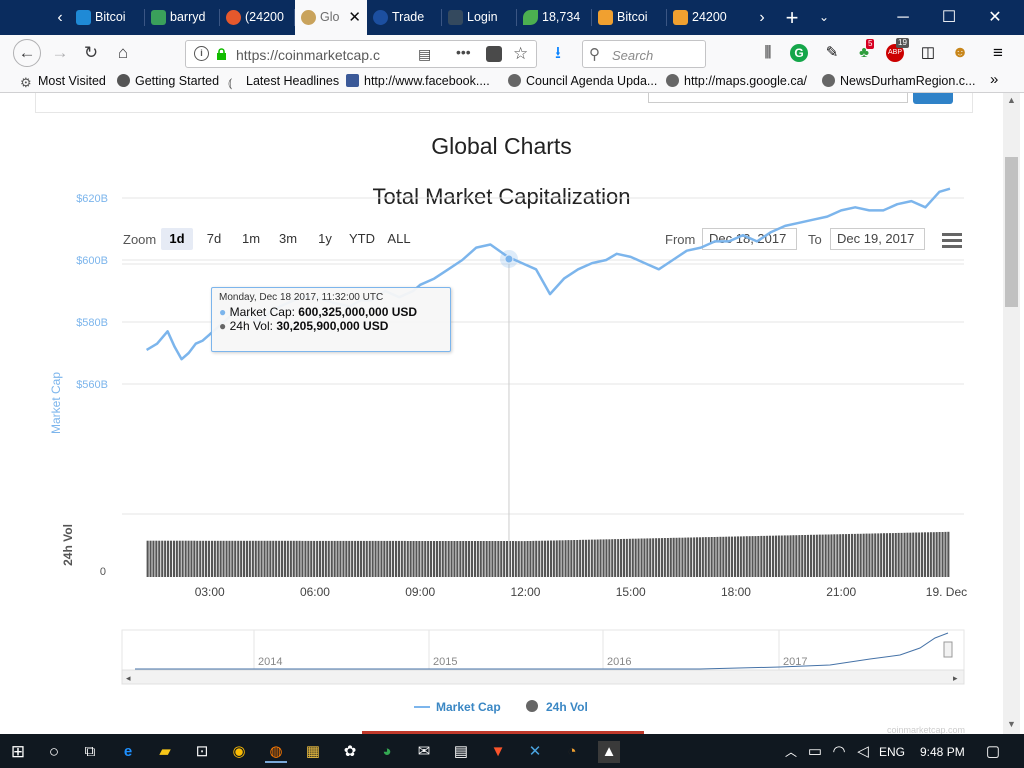 The height and width of the screenshot is (768, 1024). I want to click on tab-trade: Trade, so click(404, 17).